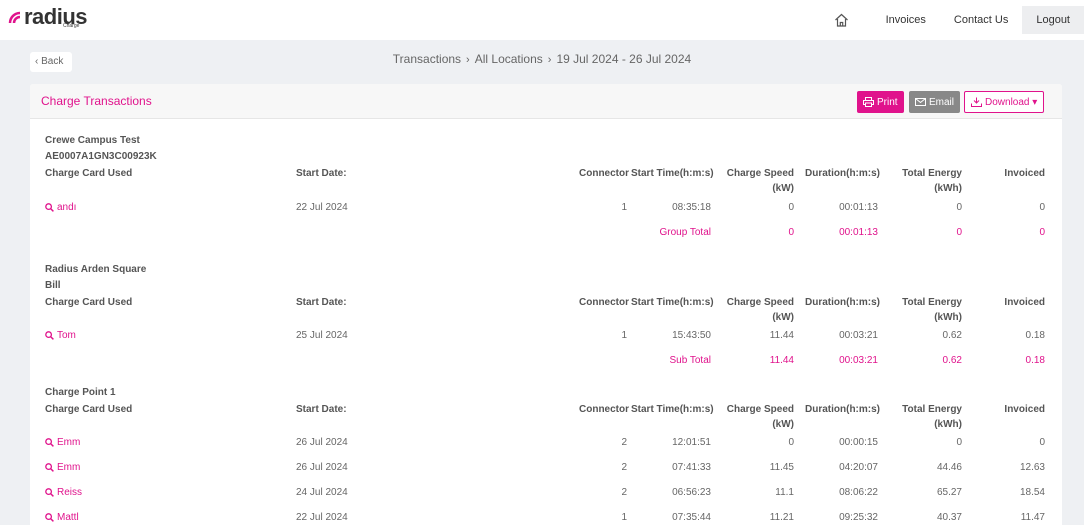  Describe the element at coordinates (96, 101) in the screenshot. I see `panel-title: Charge Transactions` at that location.